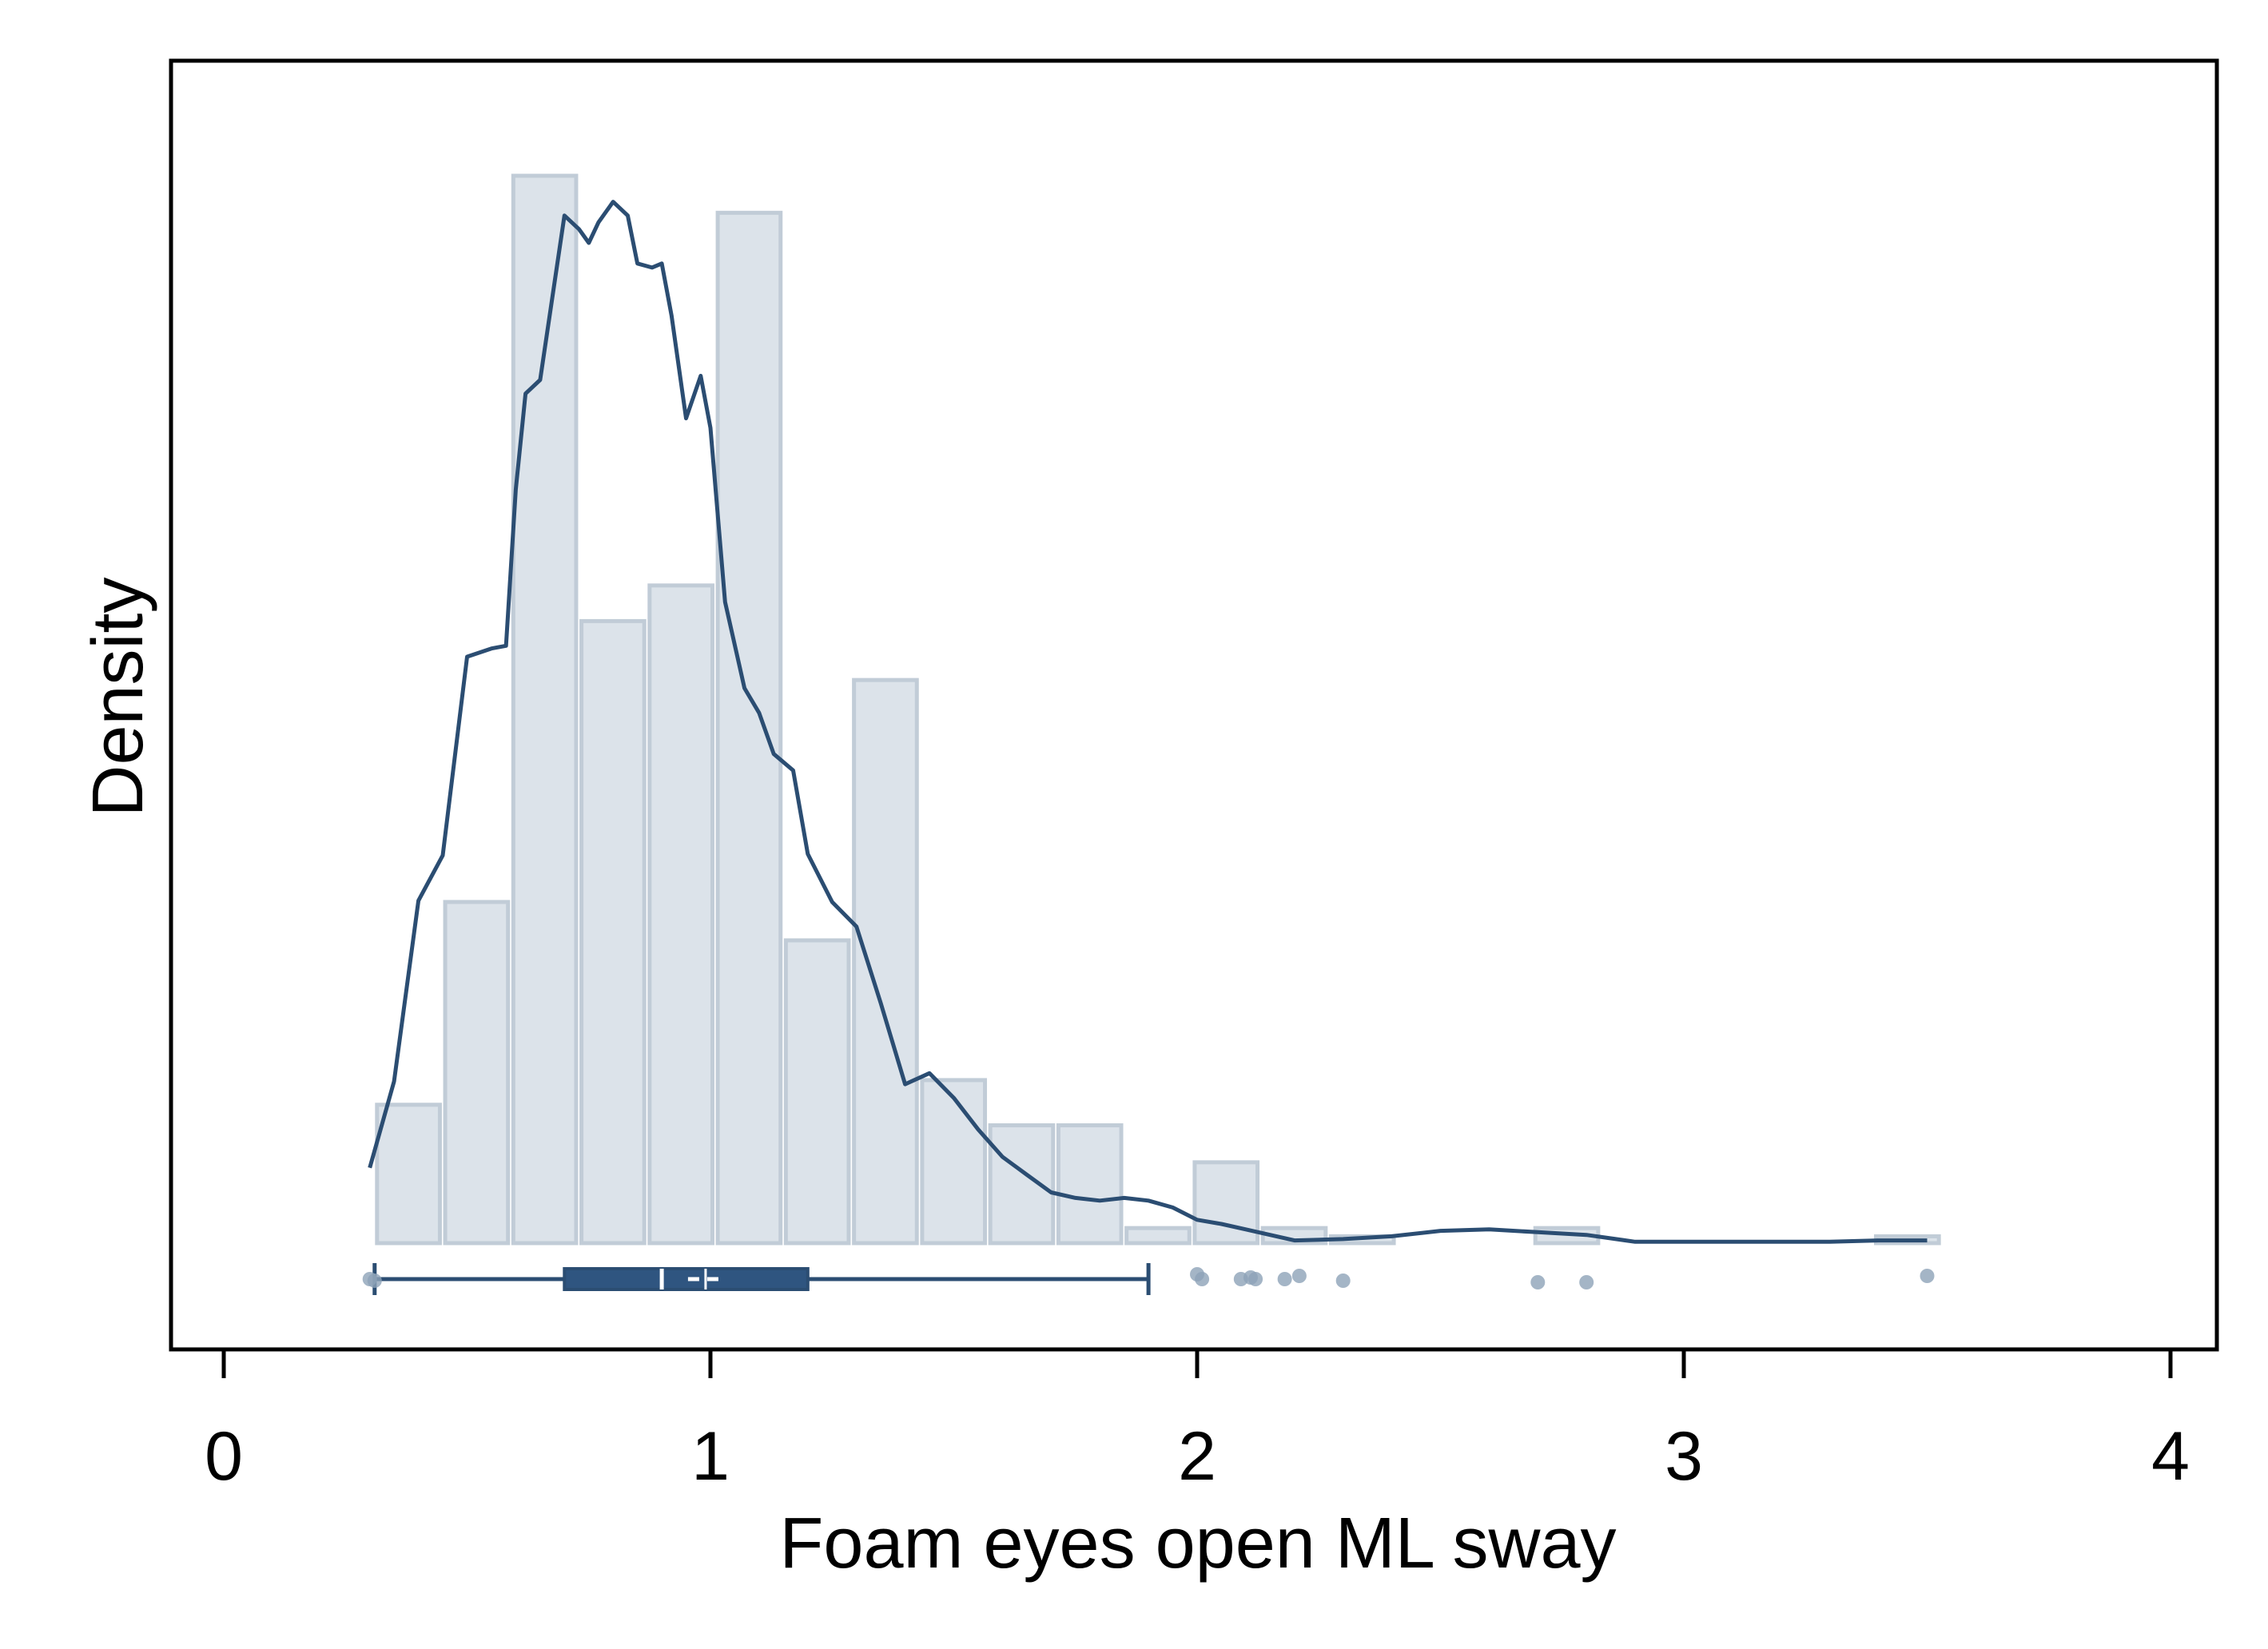 This screenshot has width=2268, height=1649. Describe the element at coordinates (1197, 1456) in the screenshot. I see `x-tick-label: 2` at that location.